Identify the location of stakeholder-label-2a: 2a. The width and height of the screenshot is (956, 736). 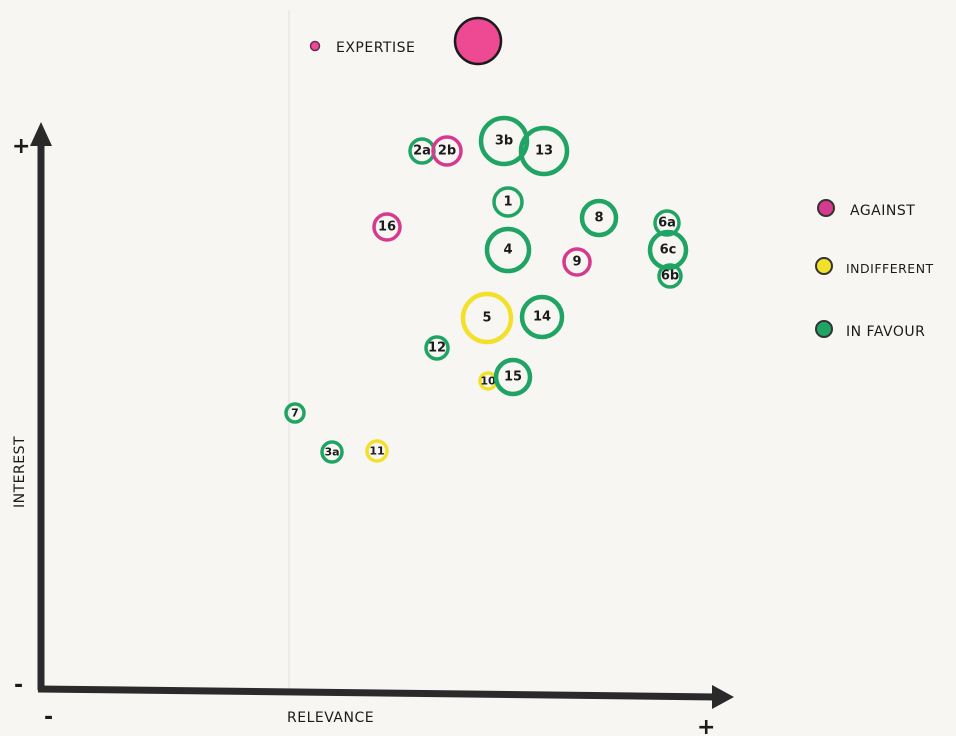
(422, 151).